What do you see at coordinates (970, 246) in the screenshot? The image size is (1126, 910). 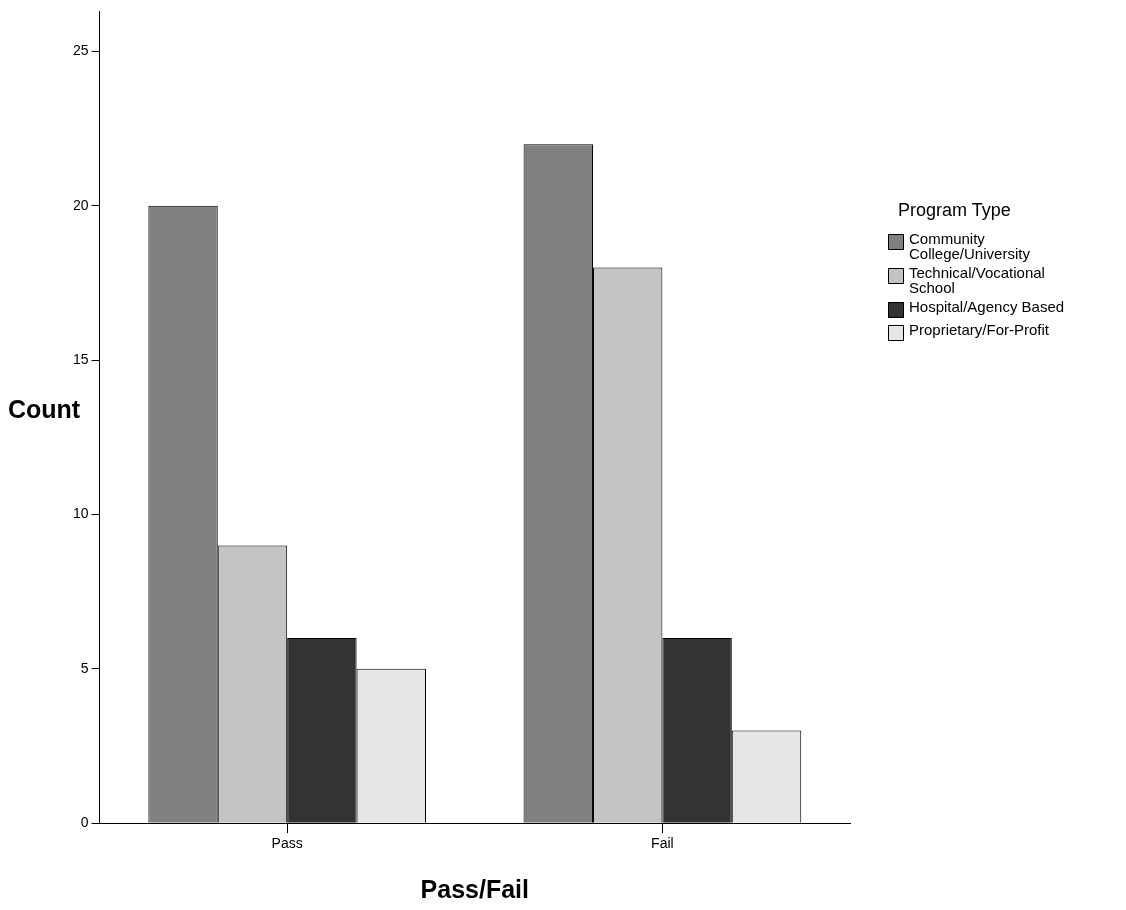 I see `legend-label: Community College/University` at bounding box center [970, 246].